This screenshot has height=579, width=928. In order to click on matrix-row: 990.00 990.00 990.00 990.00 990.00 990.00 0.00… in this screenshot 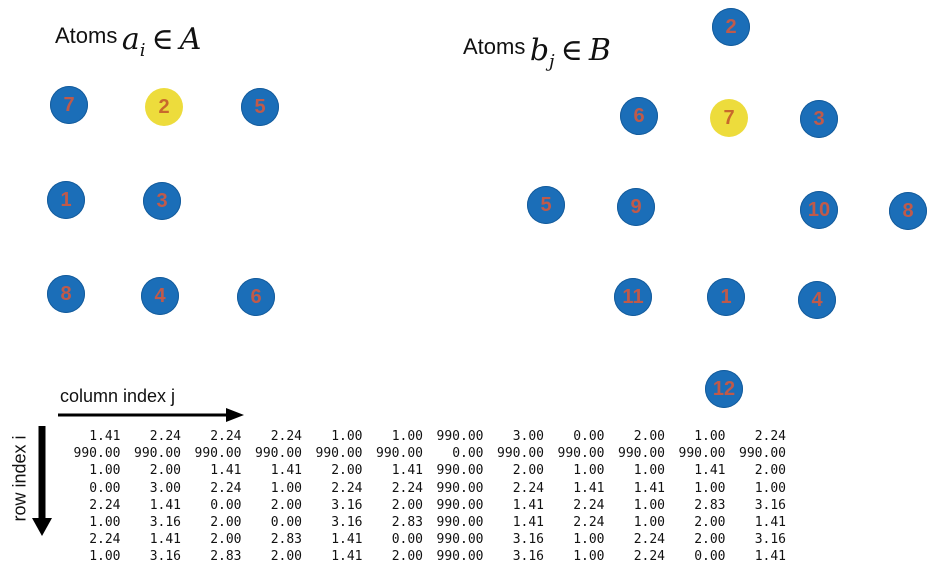, I will do `click(423, 453)`.